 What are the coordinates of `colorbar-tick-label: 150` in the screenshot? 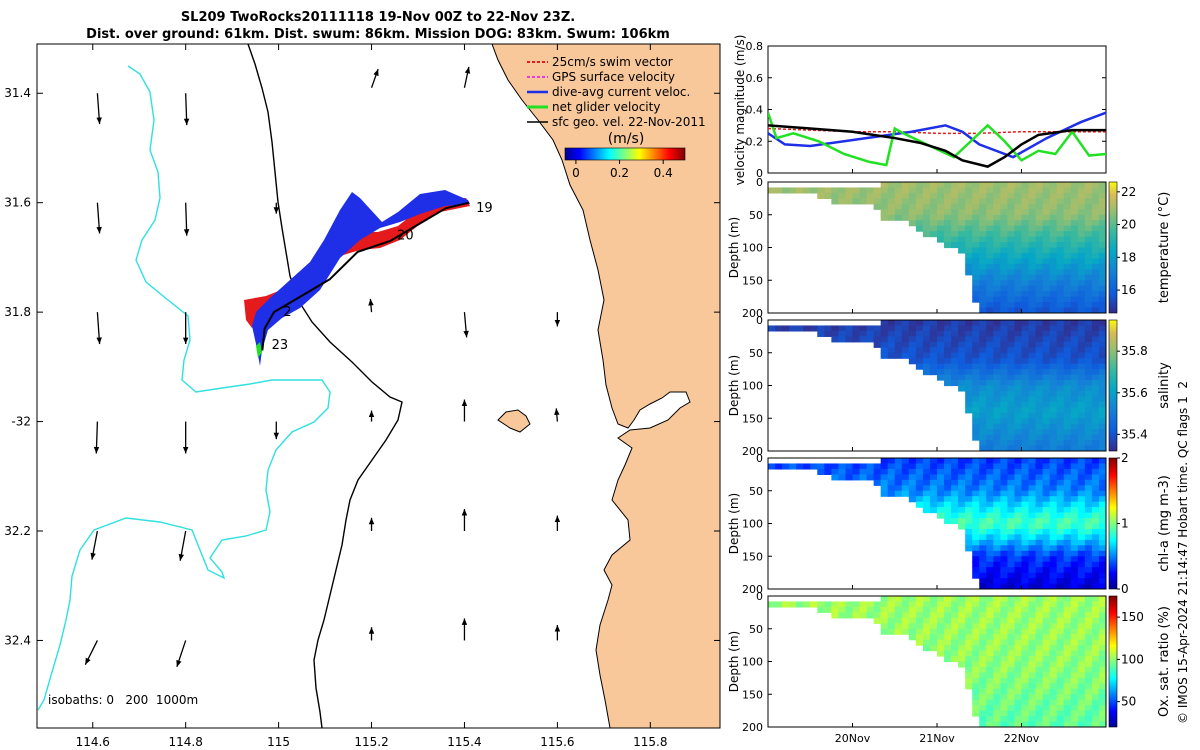 It's located at (1132, 617).